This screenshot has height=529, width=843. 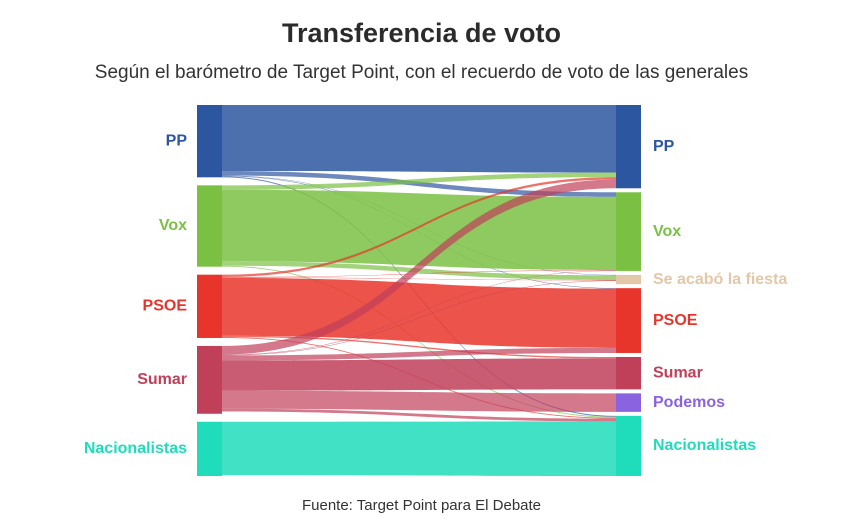 What do you see at coordinates (667, 231) in the screenshot?
I see `target-label-vox: Vox` at bounding box center [667, 231].